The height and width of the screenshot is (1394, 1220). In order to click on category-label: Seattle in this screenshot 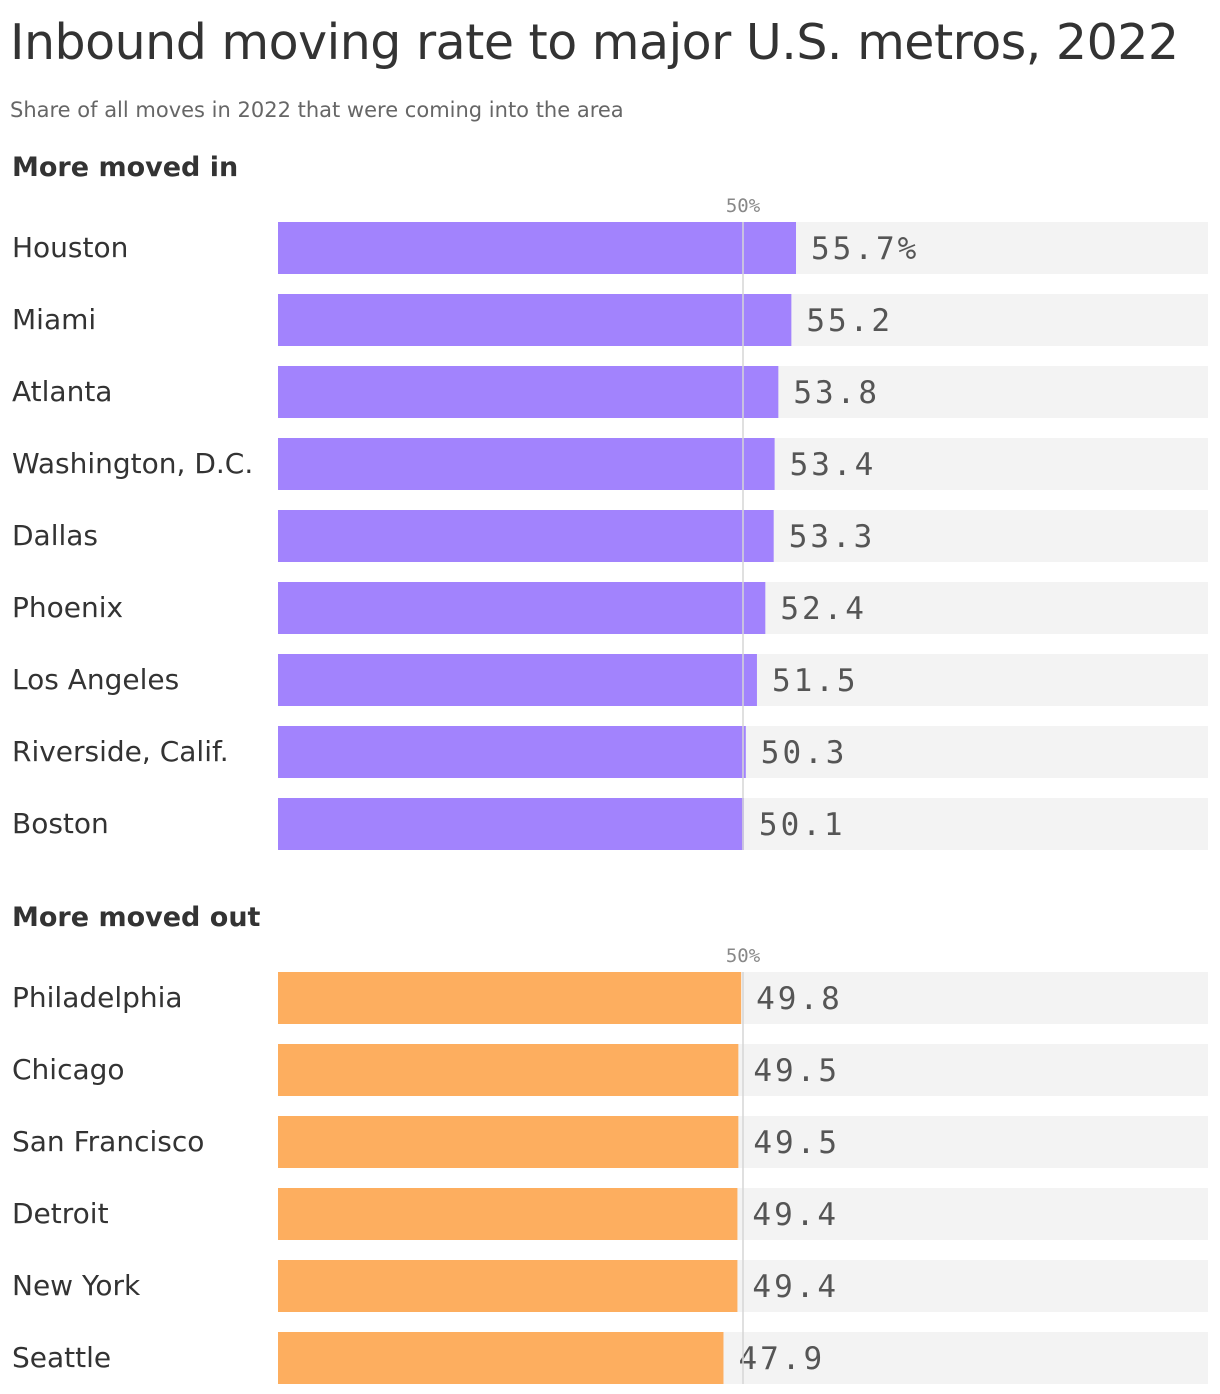, I will do `click(61, 1357)`.